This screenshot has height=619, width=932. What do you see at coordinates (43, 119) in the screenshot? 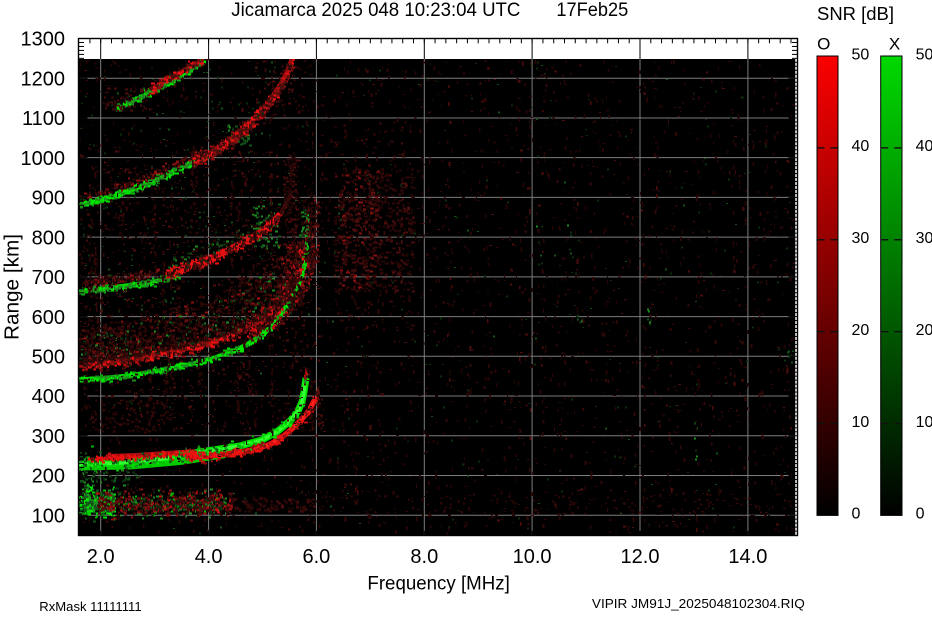
I see `svg-text: 1100` at bounding box center [43, 119].